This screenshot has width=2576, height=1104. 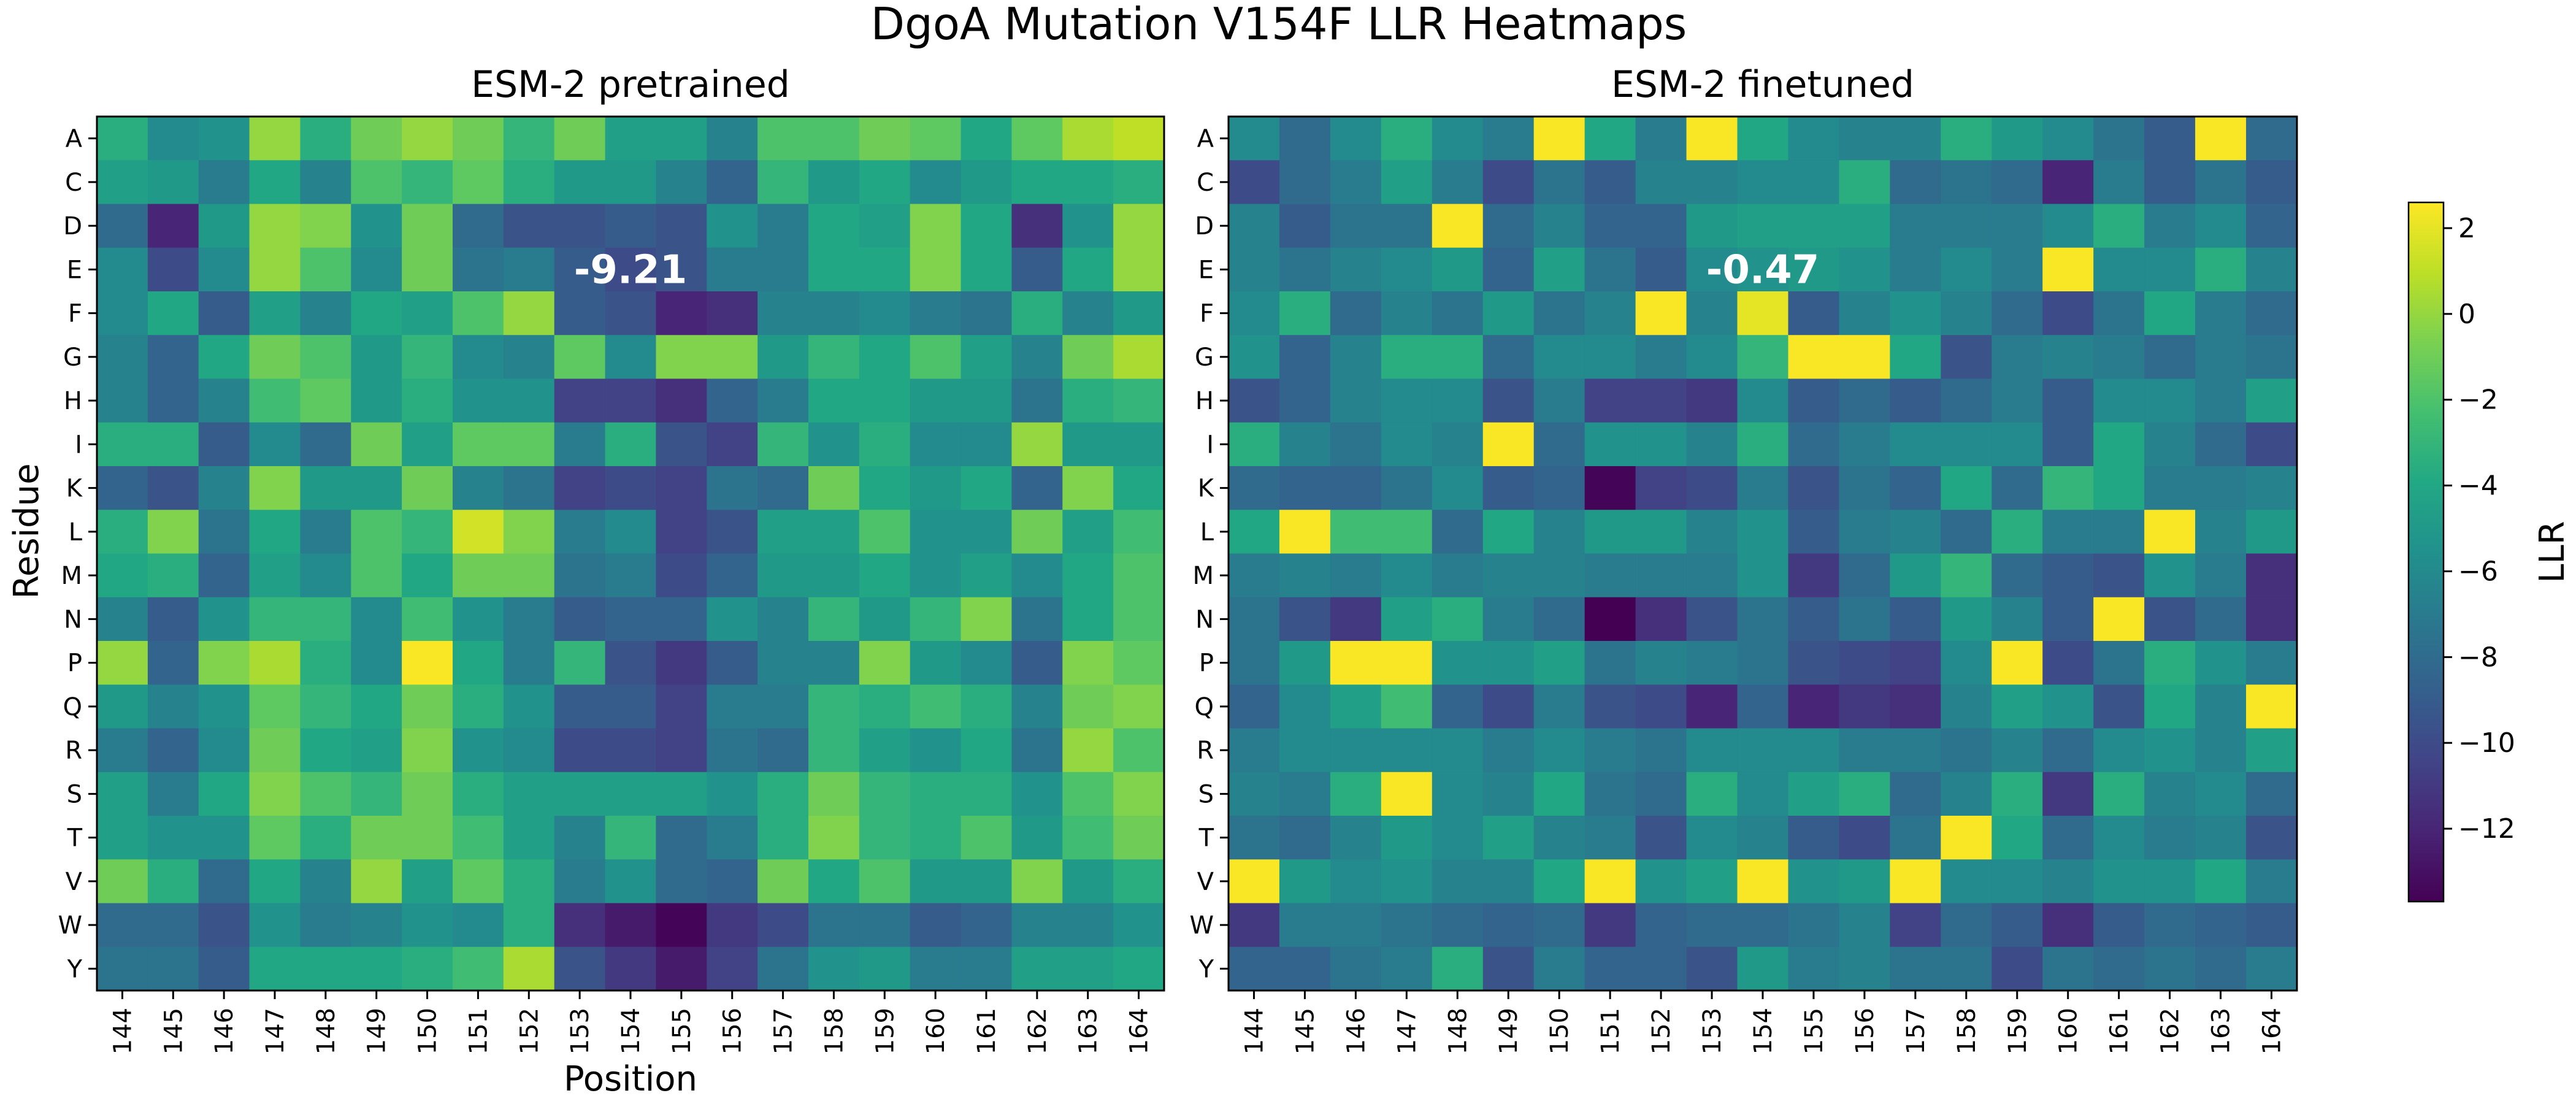 What do you see at coordinates (2272, 1031) in the screenshot?
I see `x-tick-label: 164` at bounding box center [2272, 1031].